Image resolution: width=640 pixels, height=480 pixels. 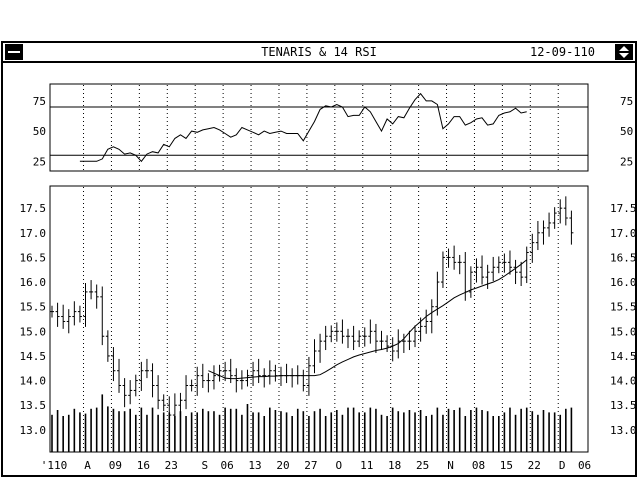 What do you see at coordinates (33, 257) in the screenshot?
I see `price-tick-label-left-2: 16.5` at bounding box center [33, 257].